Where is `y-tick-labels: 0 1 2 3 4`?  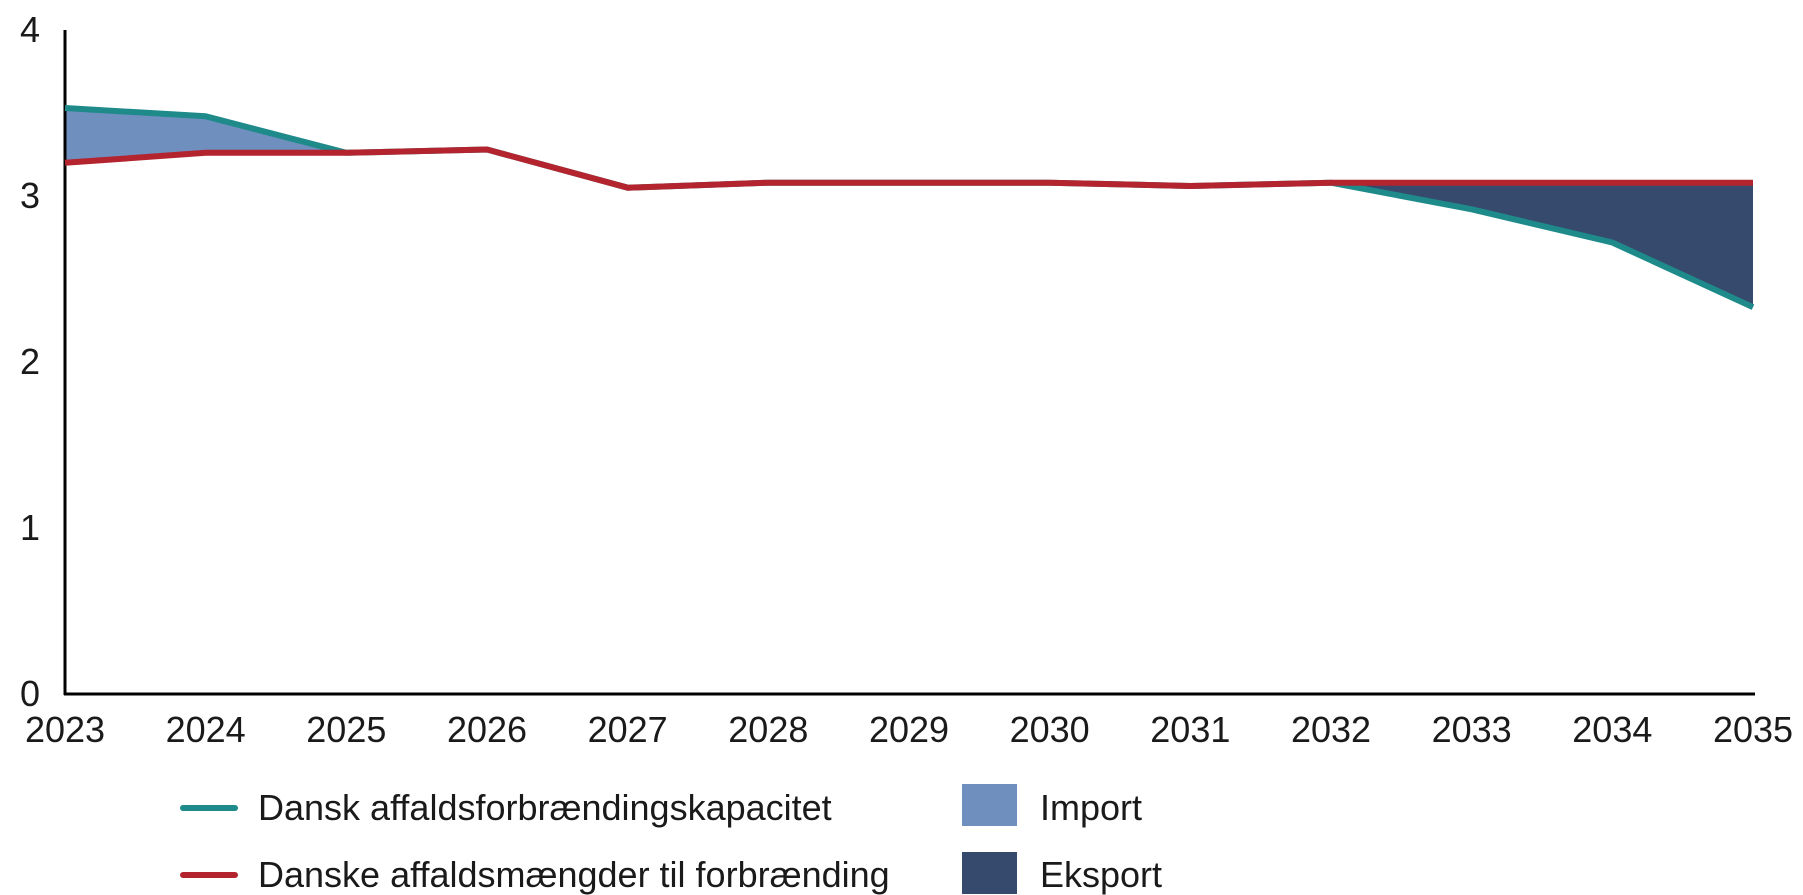
y-tick-labels: 0 1 2 3 4 is located at coordinates (30, 361).